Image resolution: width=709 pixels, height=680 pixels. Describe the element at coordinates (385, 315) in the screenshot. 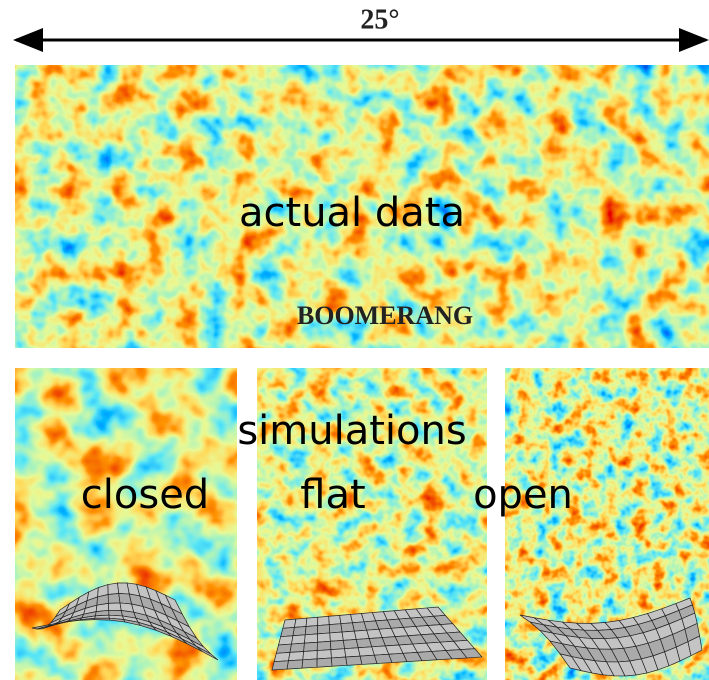

I see `experiment-label: BOOMERANG` at that location.